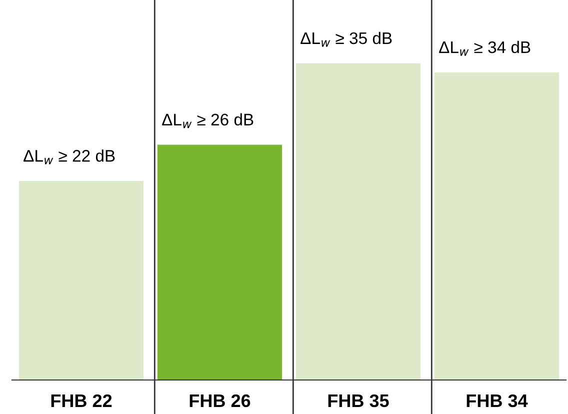  What do you see at coordinates (484, 48) in the screenshot?
I see `data-label: ΔL$_{w}$ ≥ 34 dB` at bounding box center [484, 48].